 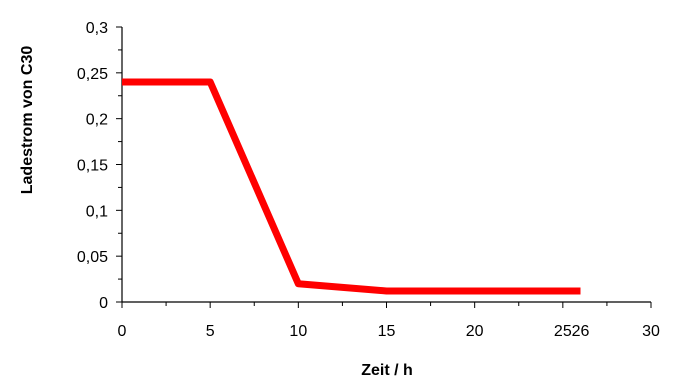 What do you see at coordinates (475, 331) in the screenshot?
I see `x-tick-label: 20` at bounding box center [475, 331].